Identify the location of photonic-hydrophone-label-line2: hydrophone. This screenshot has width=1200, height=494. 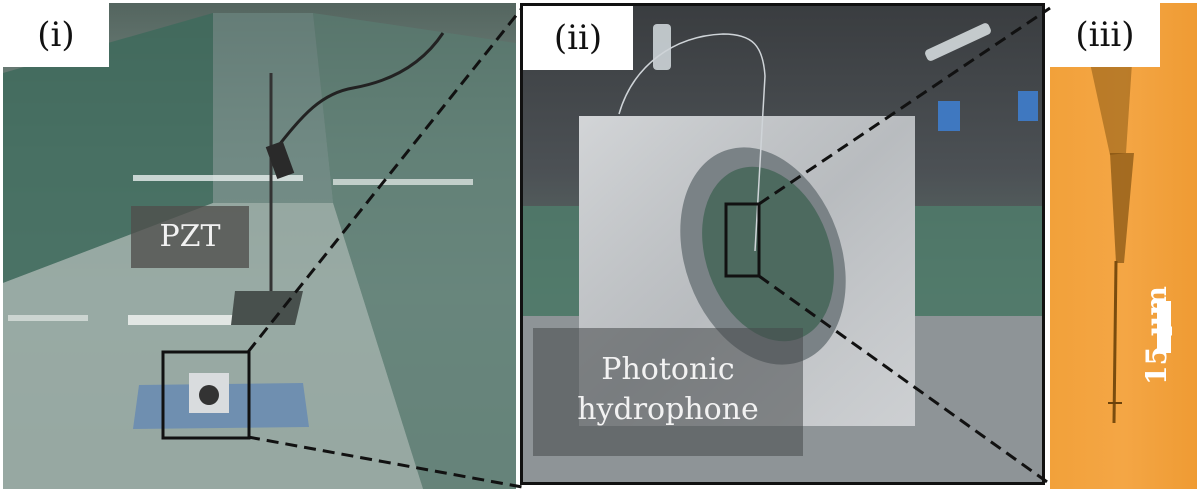
(668, 409).